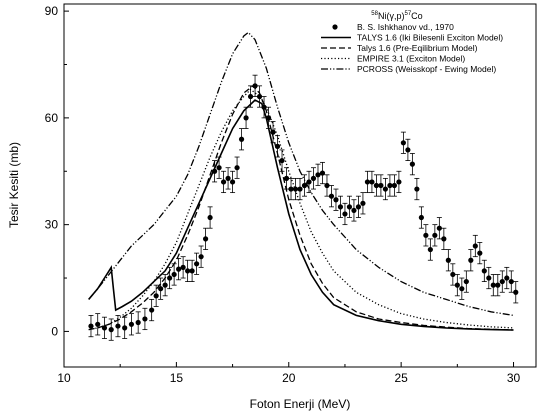 The width and height of the screenshot is (551, 416). Describe the element at coordinates (64, 378) in the screenshot. I see `x-tick-label: 10` at that location.